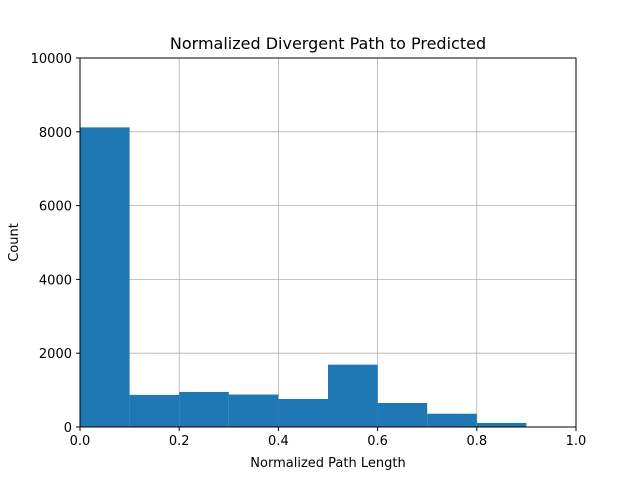 The width and height of the screenshot is (640, 485). I want to click on x-tick-label: 0.6, so click(377, 441).